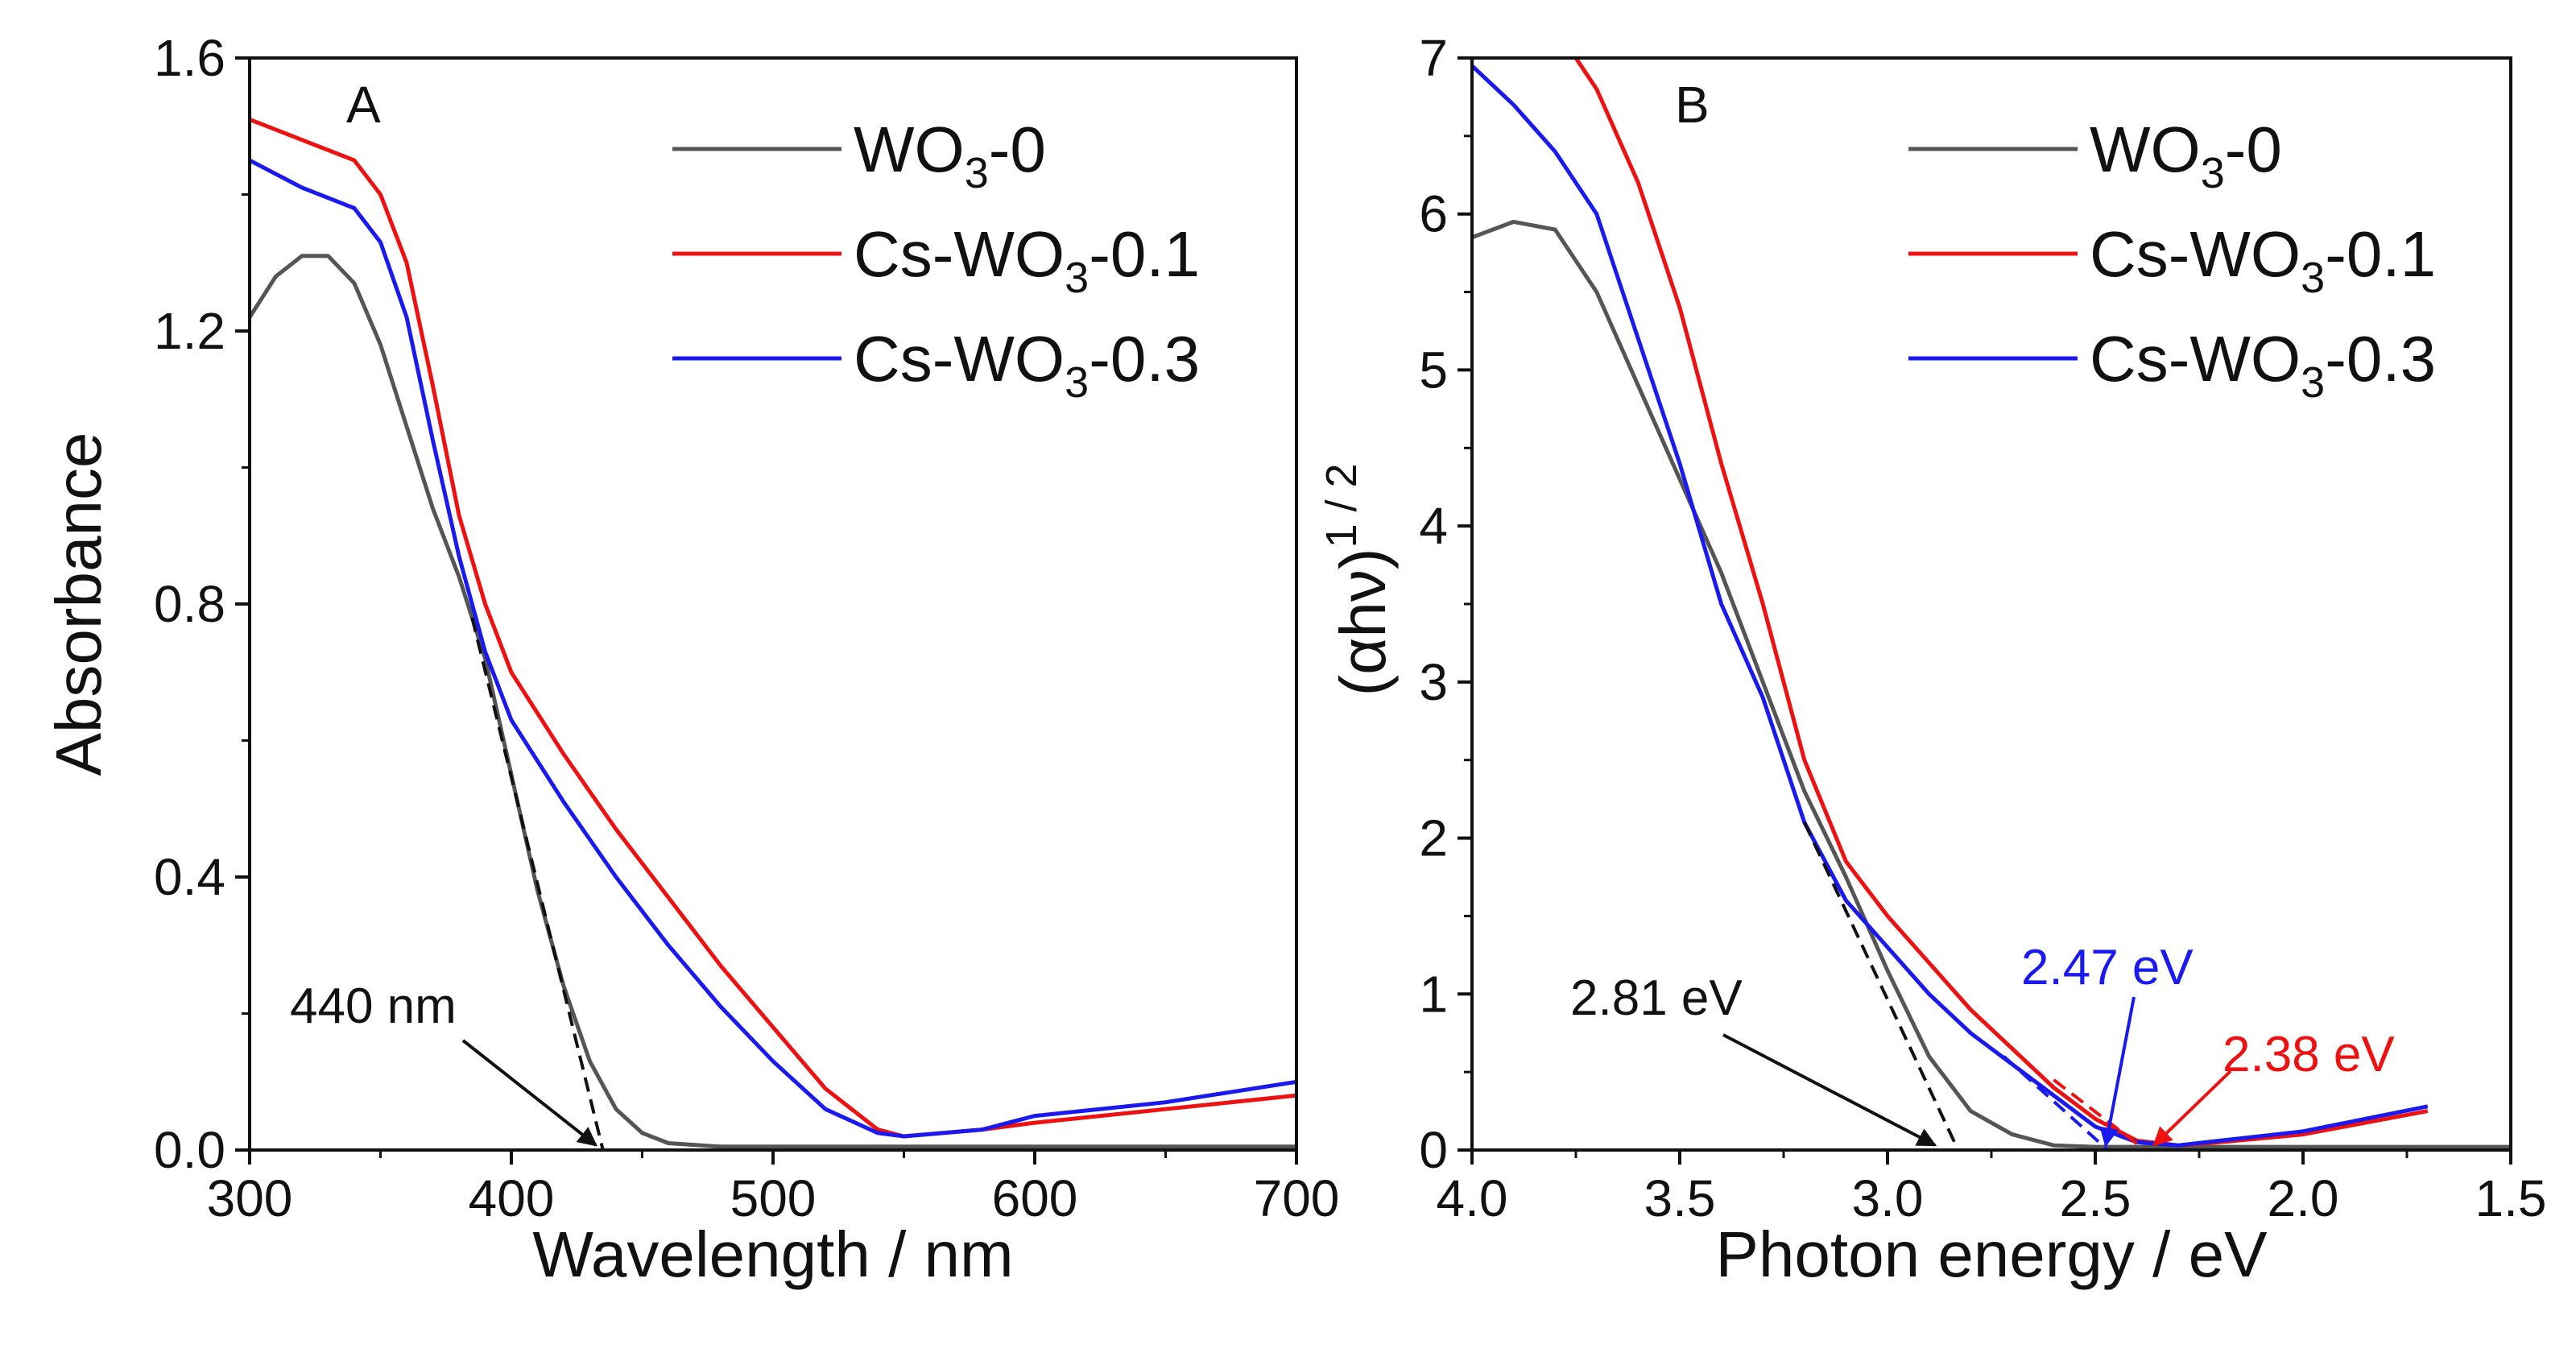  Describe the element at coordinates (1992, 1254) in the screenshot. I see `panel-b-x-axis-title: Photon energy / eV` at that location.